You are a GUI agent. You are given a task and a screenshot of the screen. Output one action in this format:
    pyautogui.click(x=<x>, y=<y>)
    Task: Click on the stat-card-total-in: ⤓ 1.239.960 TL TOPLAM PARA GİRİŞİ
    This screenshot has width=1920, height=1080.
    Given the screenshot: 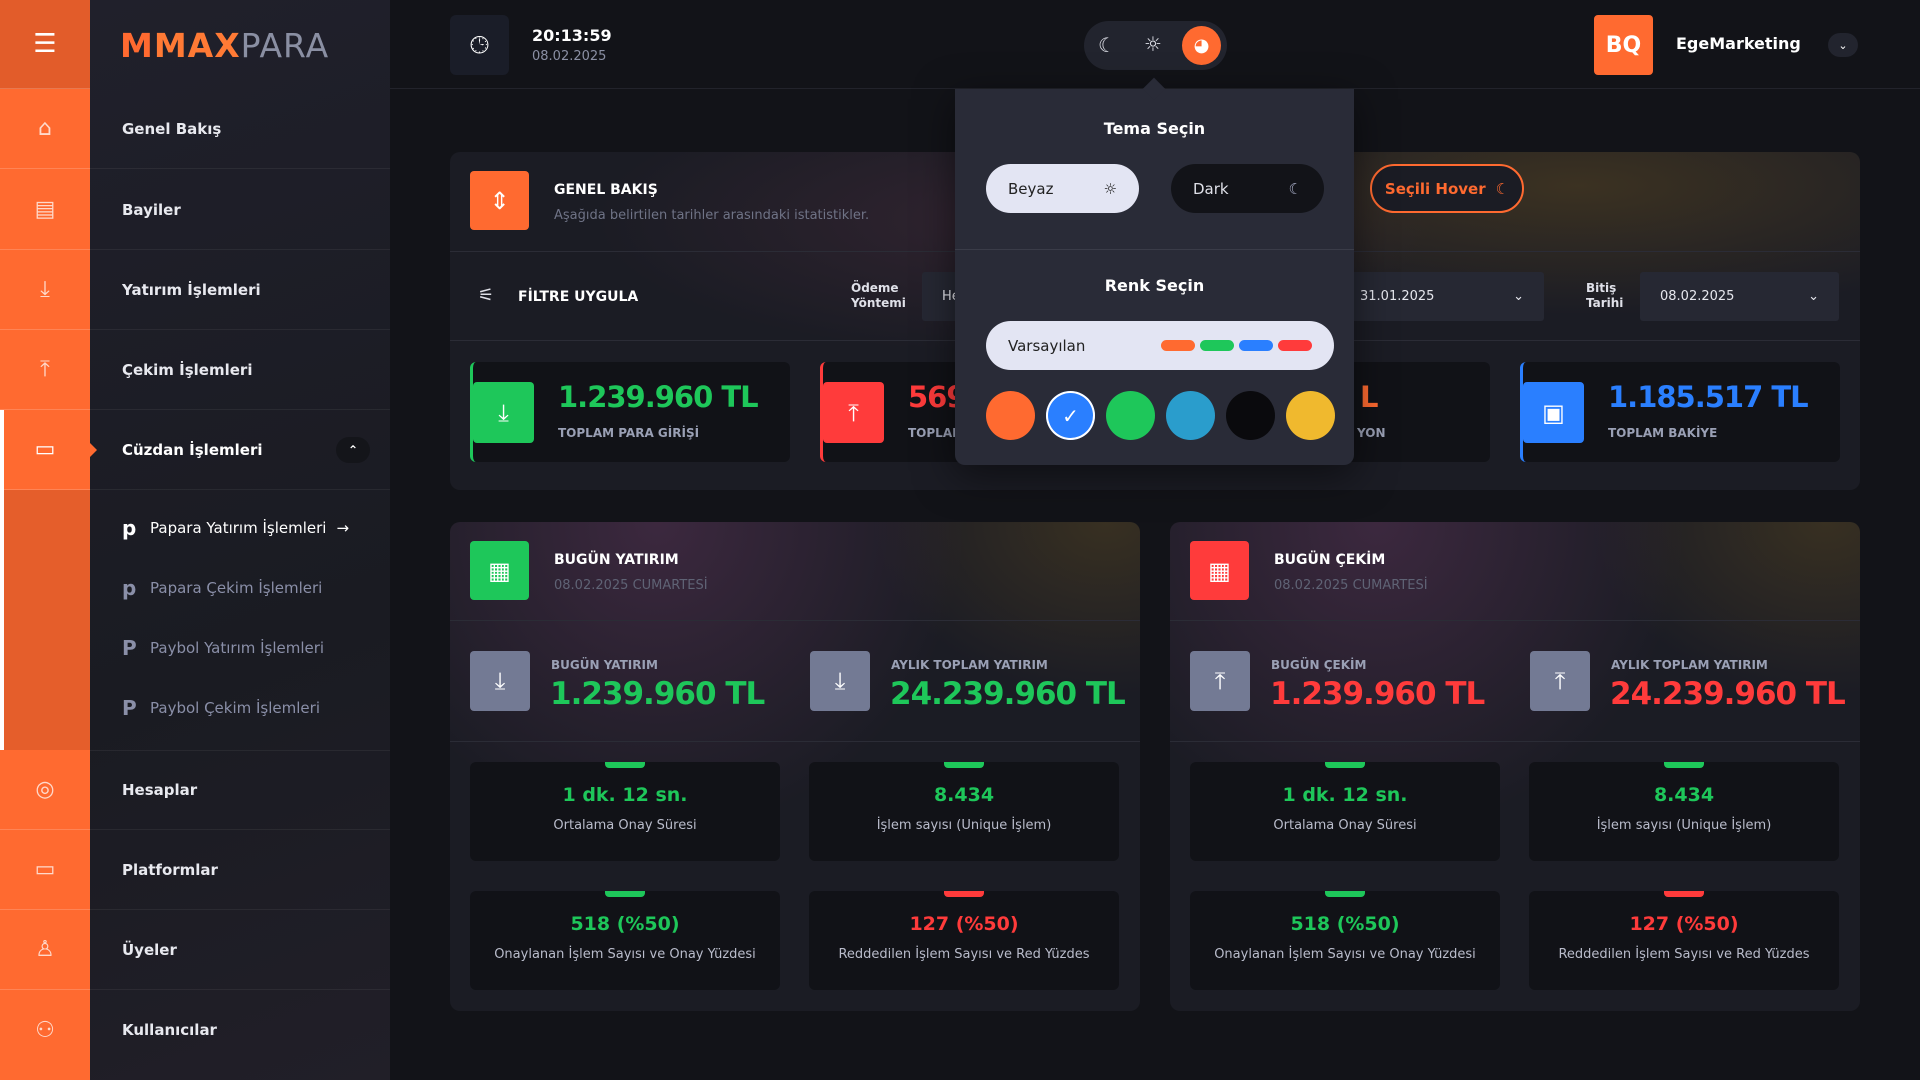 What is the action you would take?
    pyautogui.click(x=630, y=412)
    